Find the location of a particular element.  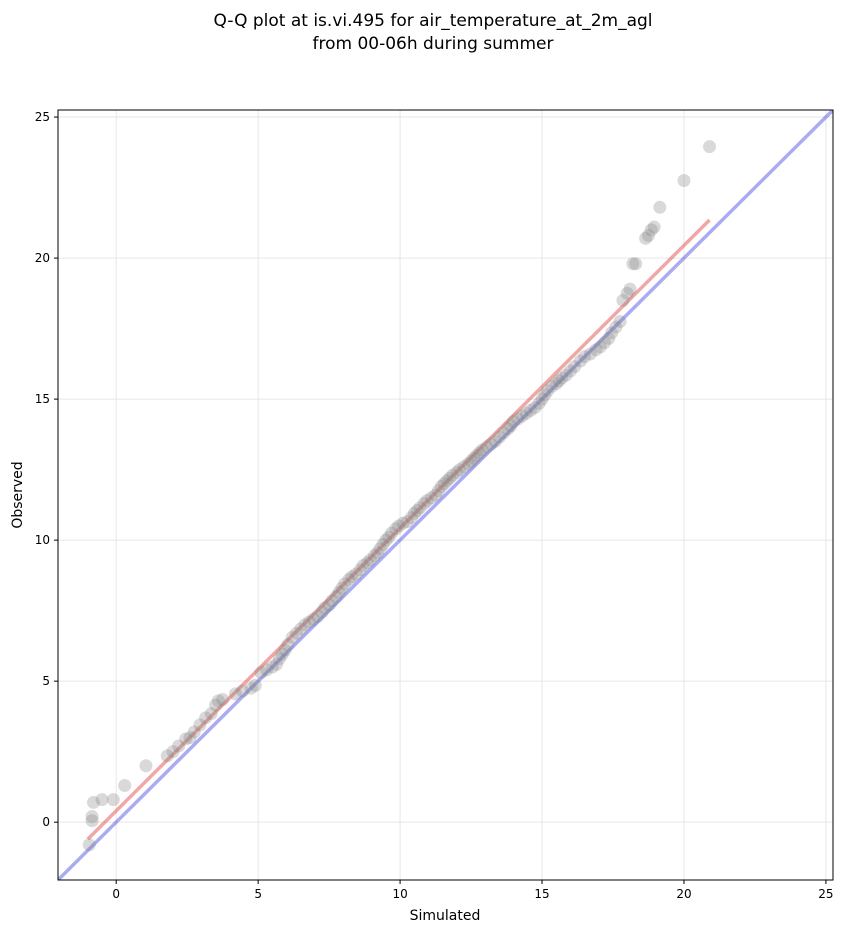

x-tick-label: 15 is located at coordinates (541, 894).